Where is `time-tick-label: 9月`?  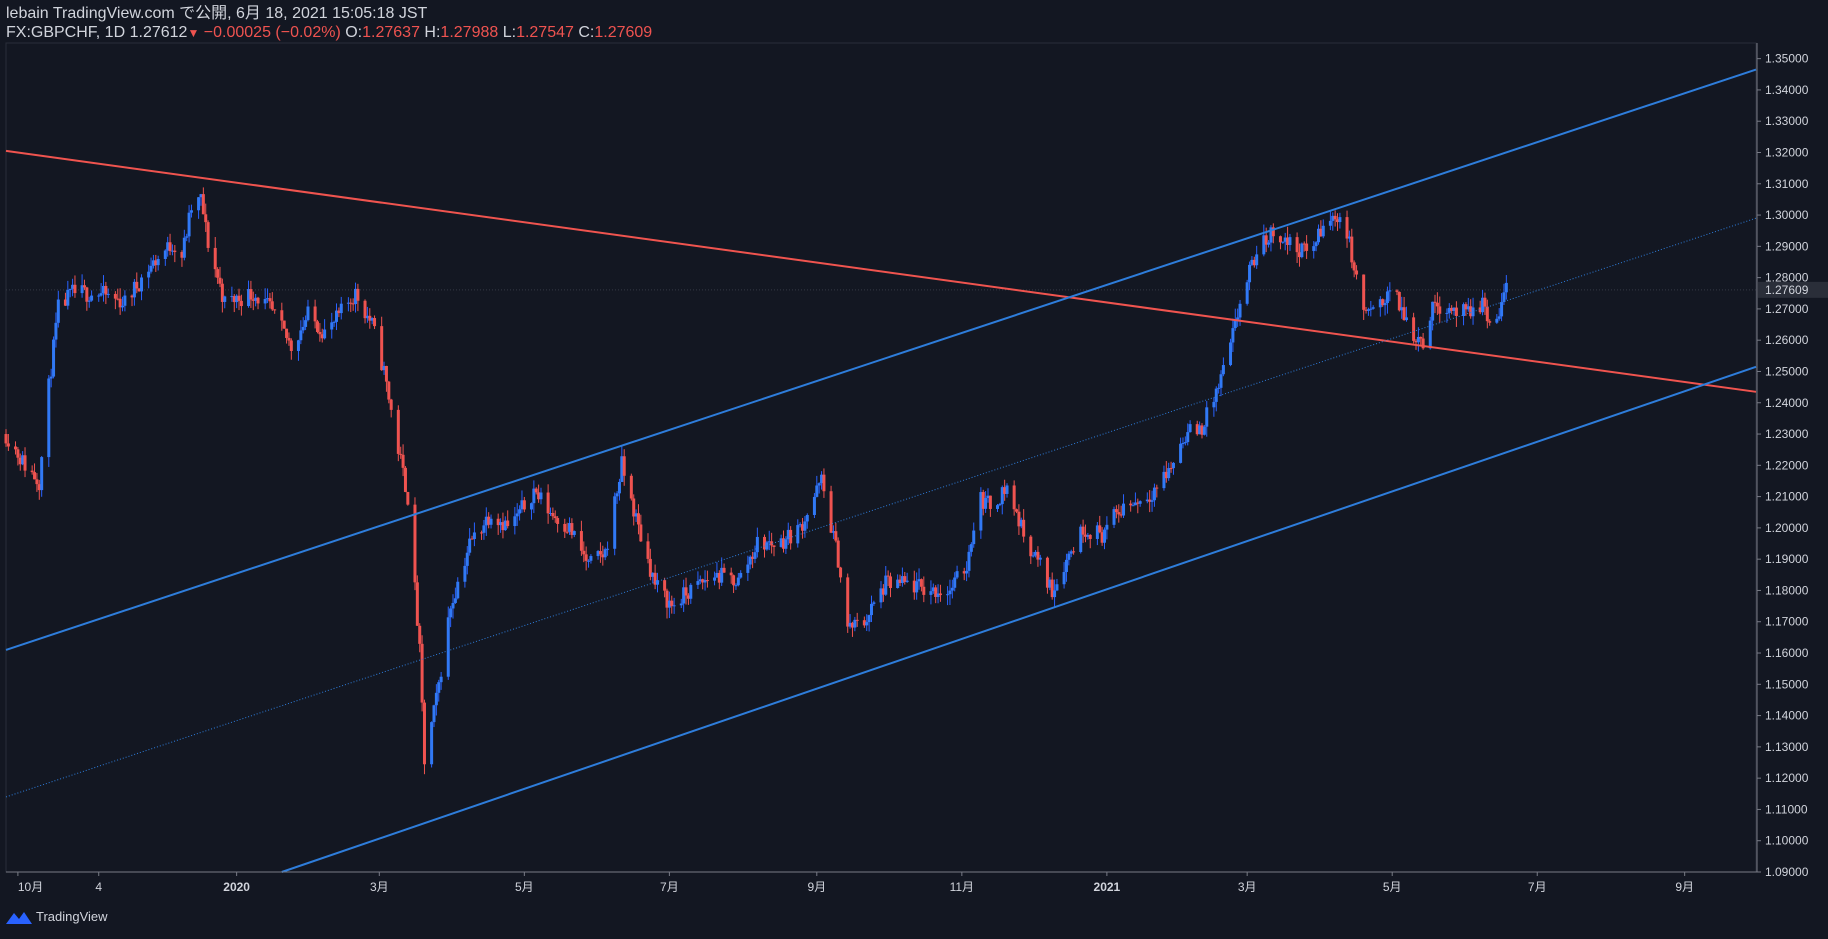 time-tick-label: 9月 is located at coordinates (816, 887).